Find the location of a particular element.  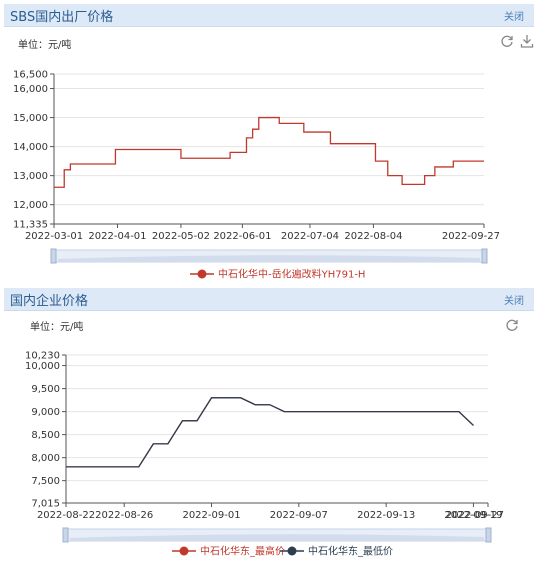

y-tick-label: 7,500 is located at coordinates (45, 481).